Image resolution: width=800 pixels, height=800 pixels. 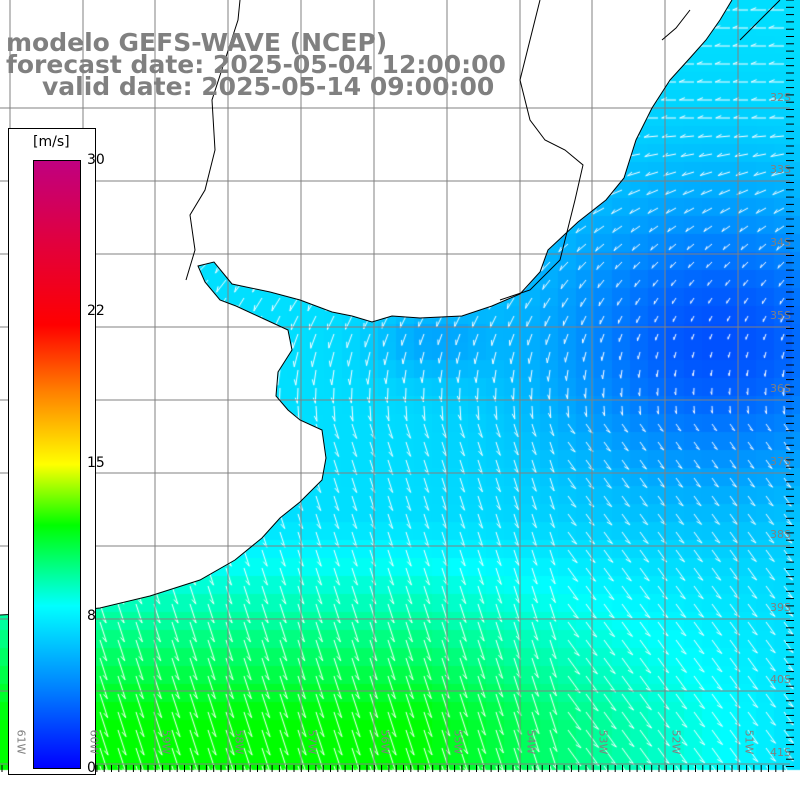 I want to click on longitude-label: 59W, so click(x=166, y=742).